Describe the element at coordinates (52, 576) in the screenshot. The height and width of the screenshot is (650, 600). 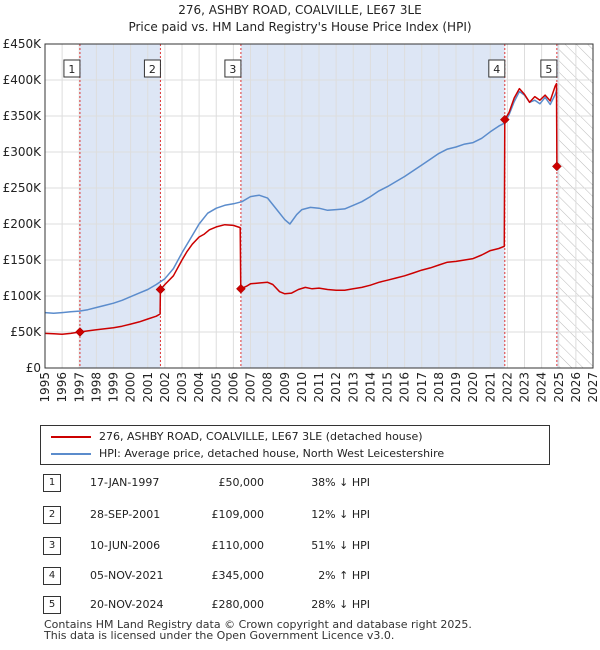
I see `sale-number: 4` at that location.